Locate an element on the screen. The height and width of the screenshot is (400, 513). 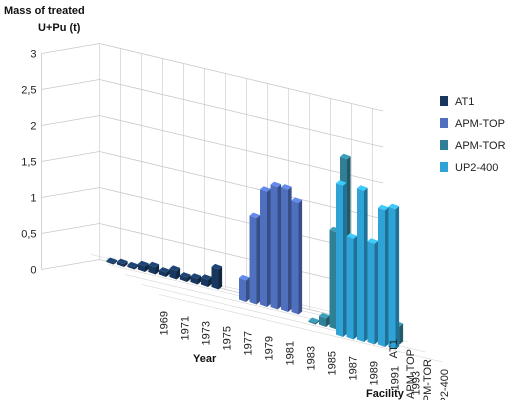
bar-AT1-1971 is located at coordinates (133, 265).